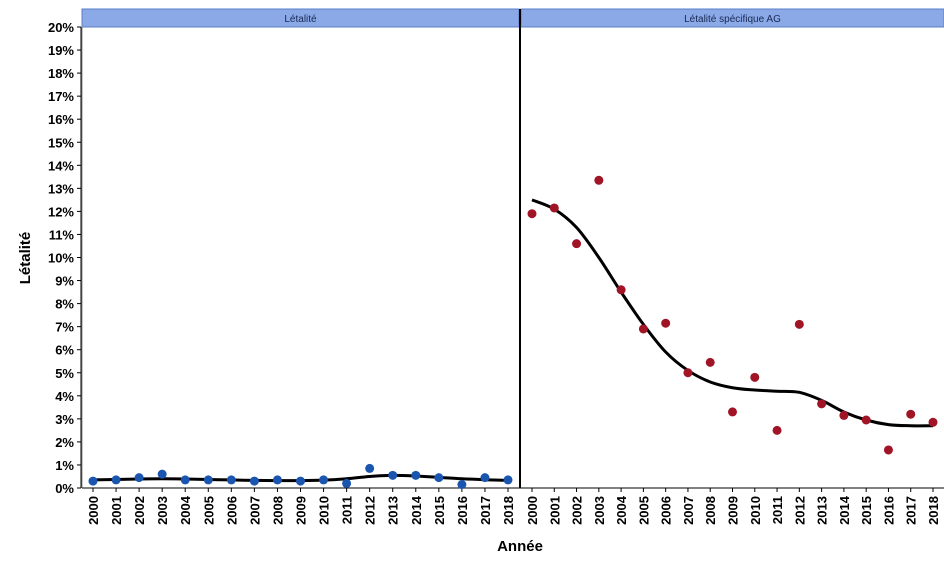  Describe the element at coordinates (520, 546) in the screenshot. I see `x-axis-title: Année` at that location.